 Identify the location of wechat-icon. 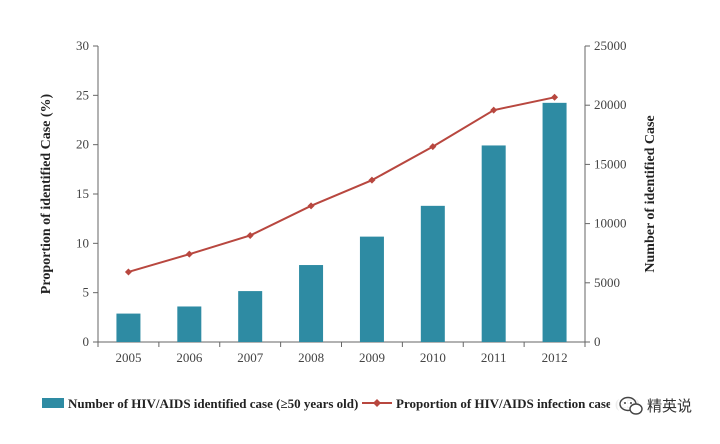
(631, 405).